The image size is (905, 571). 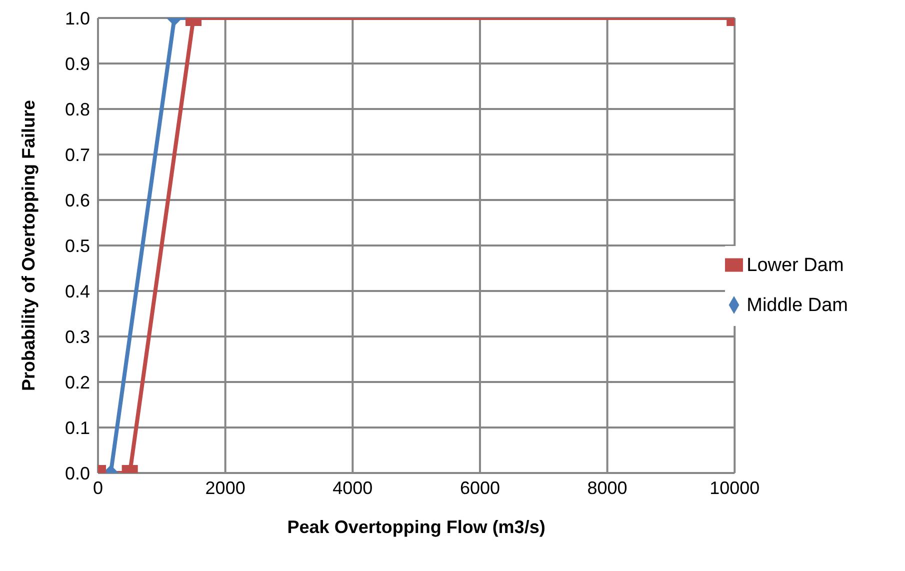 What do you see at coordinates (225, 488) in the screenshot?
I see `x-tick-label: 2000` at bounding box center [225, 488].